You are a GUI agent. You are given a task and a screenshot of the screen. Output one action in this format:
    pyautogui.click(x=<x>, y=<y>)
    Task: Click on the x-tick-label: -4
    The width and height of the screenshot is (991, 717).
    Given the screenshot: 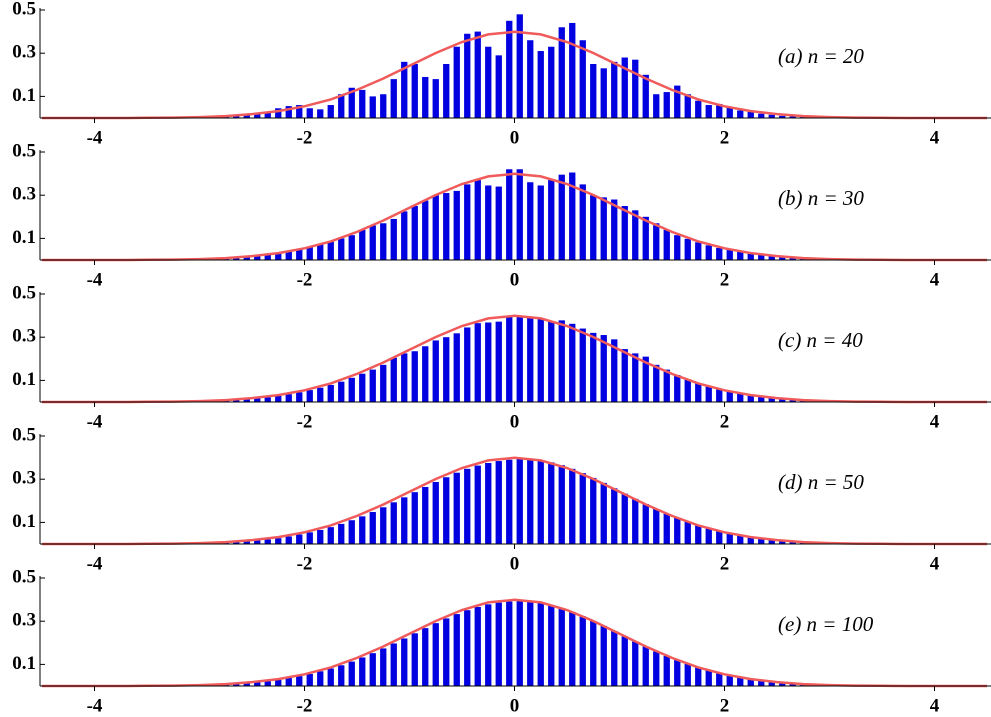 What is the action you would take?
    pyautogui.click(x=95, y=137)
    